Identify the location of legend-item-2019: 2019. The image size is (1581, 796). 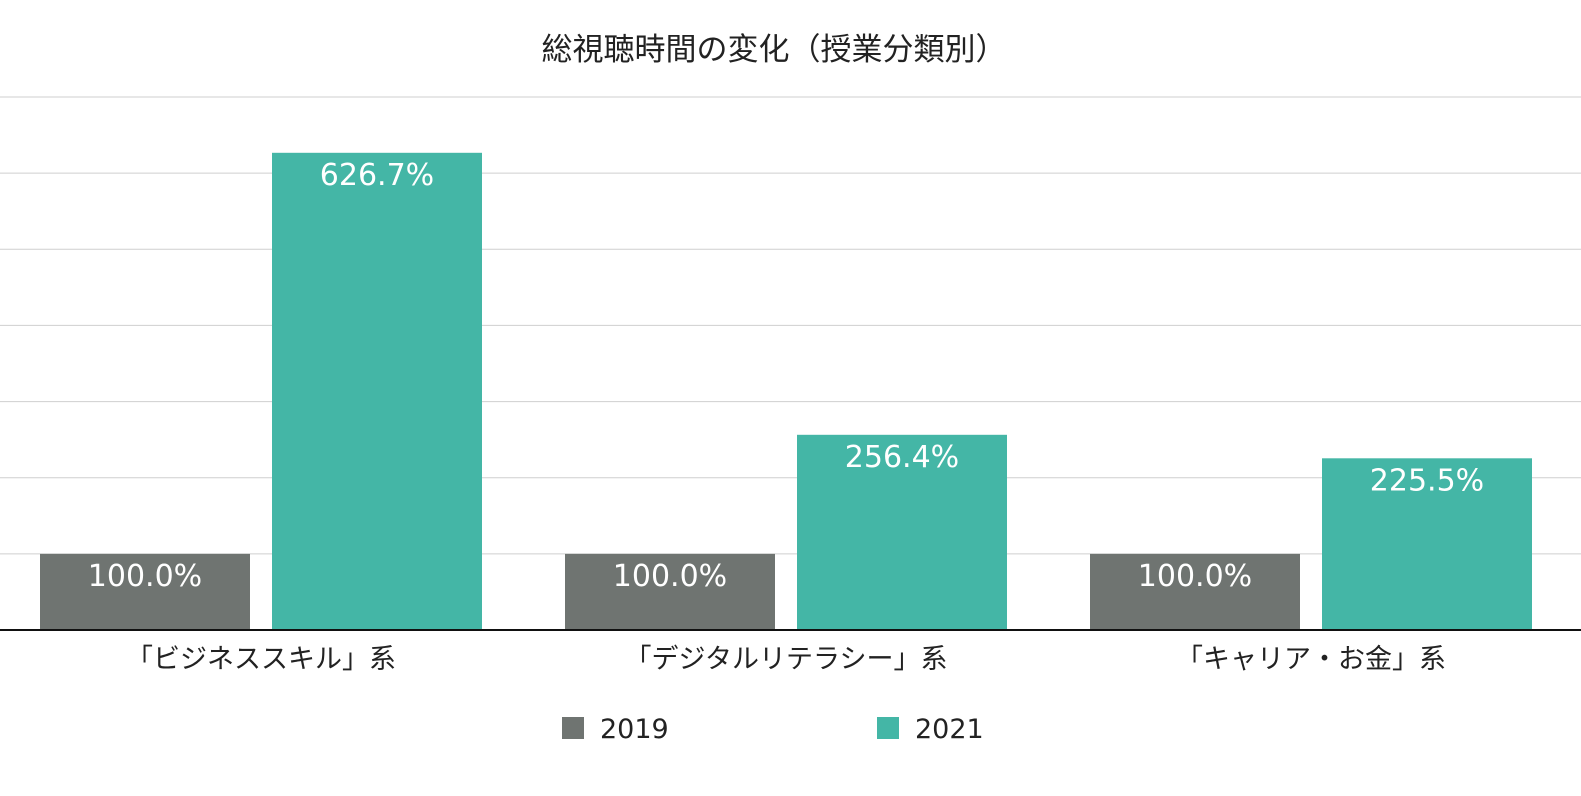
(615, 729).